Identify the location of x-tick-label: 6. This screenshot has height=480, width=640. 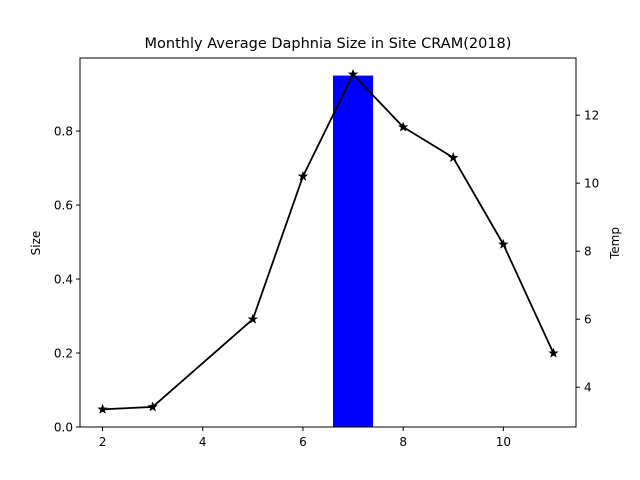
(303, 442).